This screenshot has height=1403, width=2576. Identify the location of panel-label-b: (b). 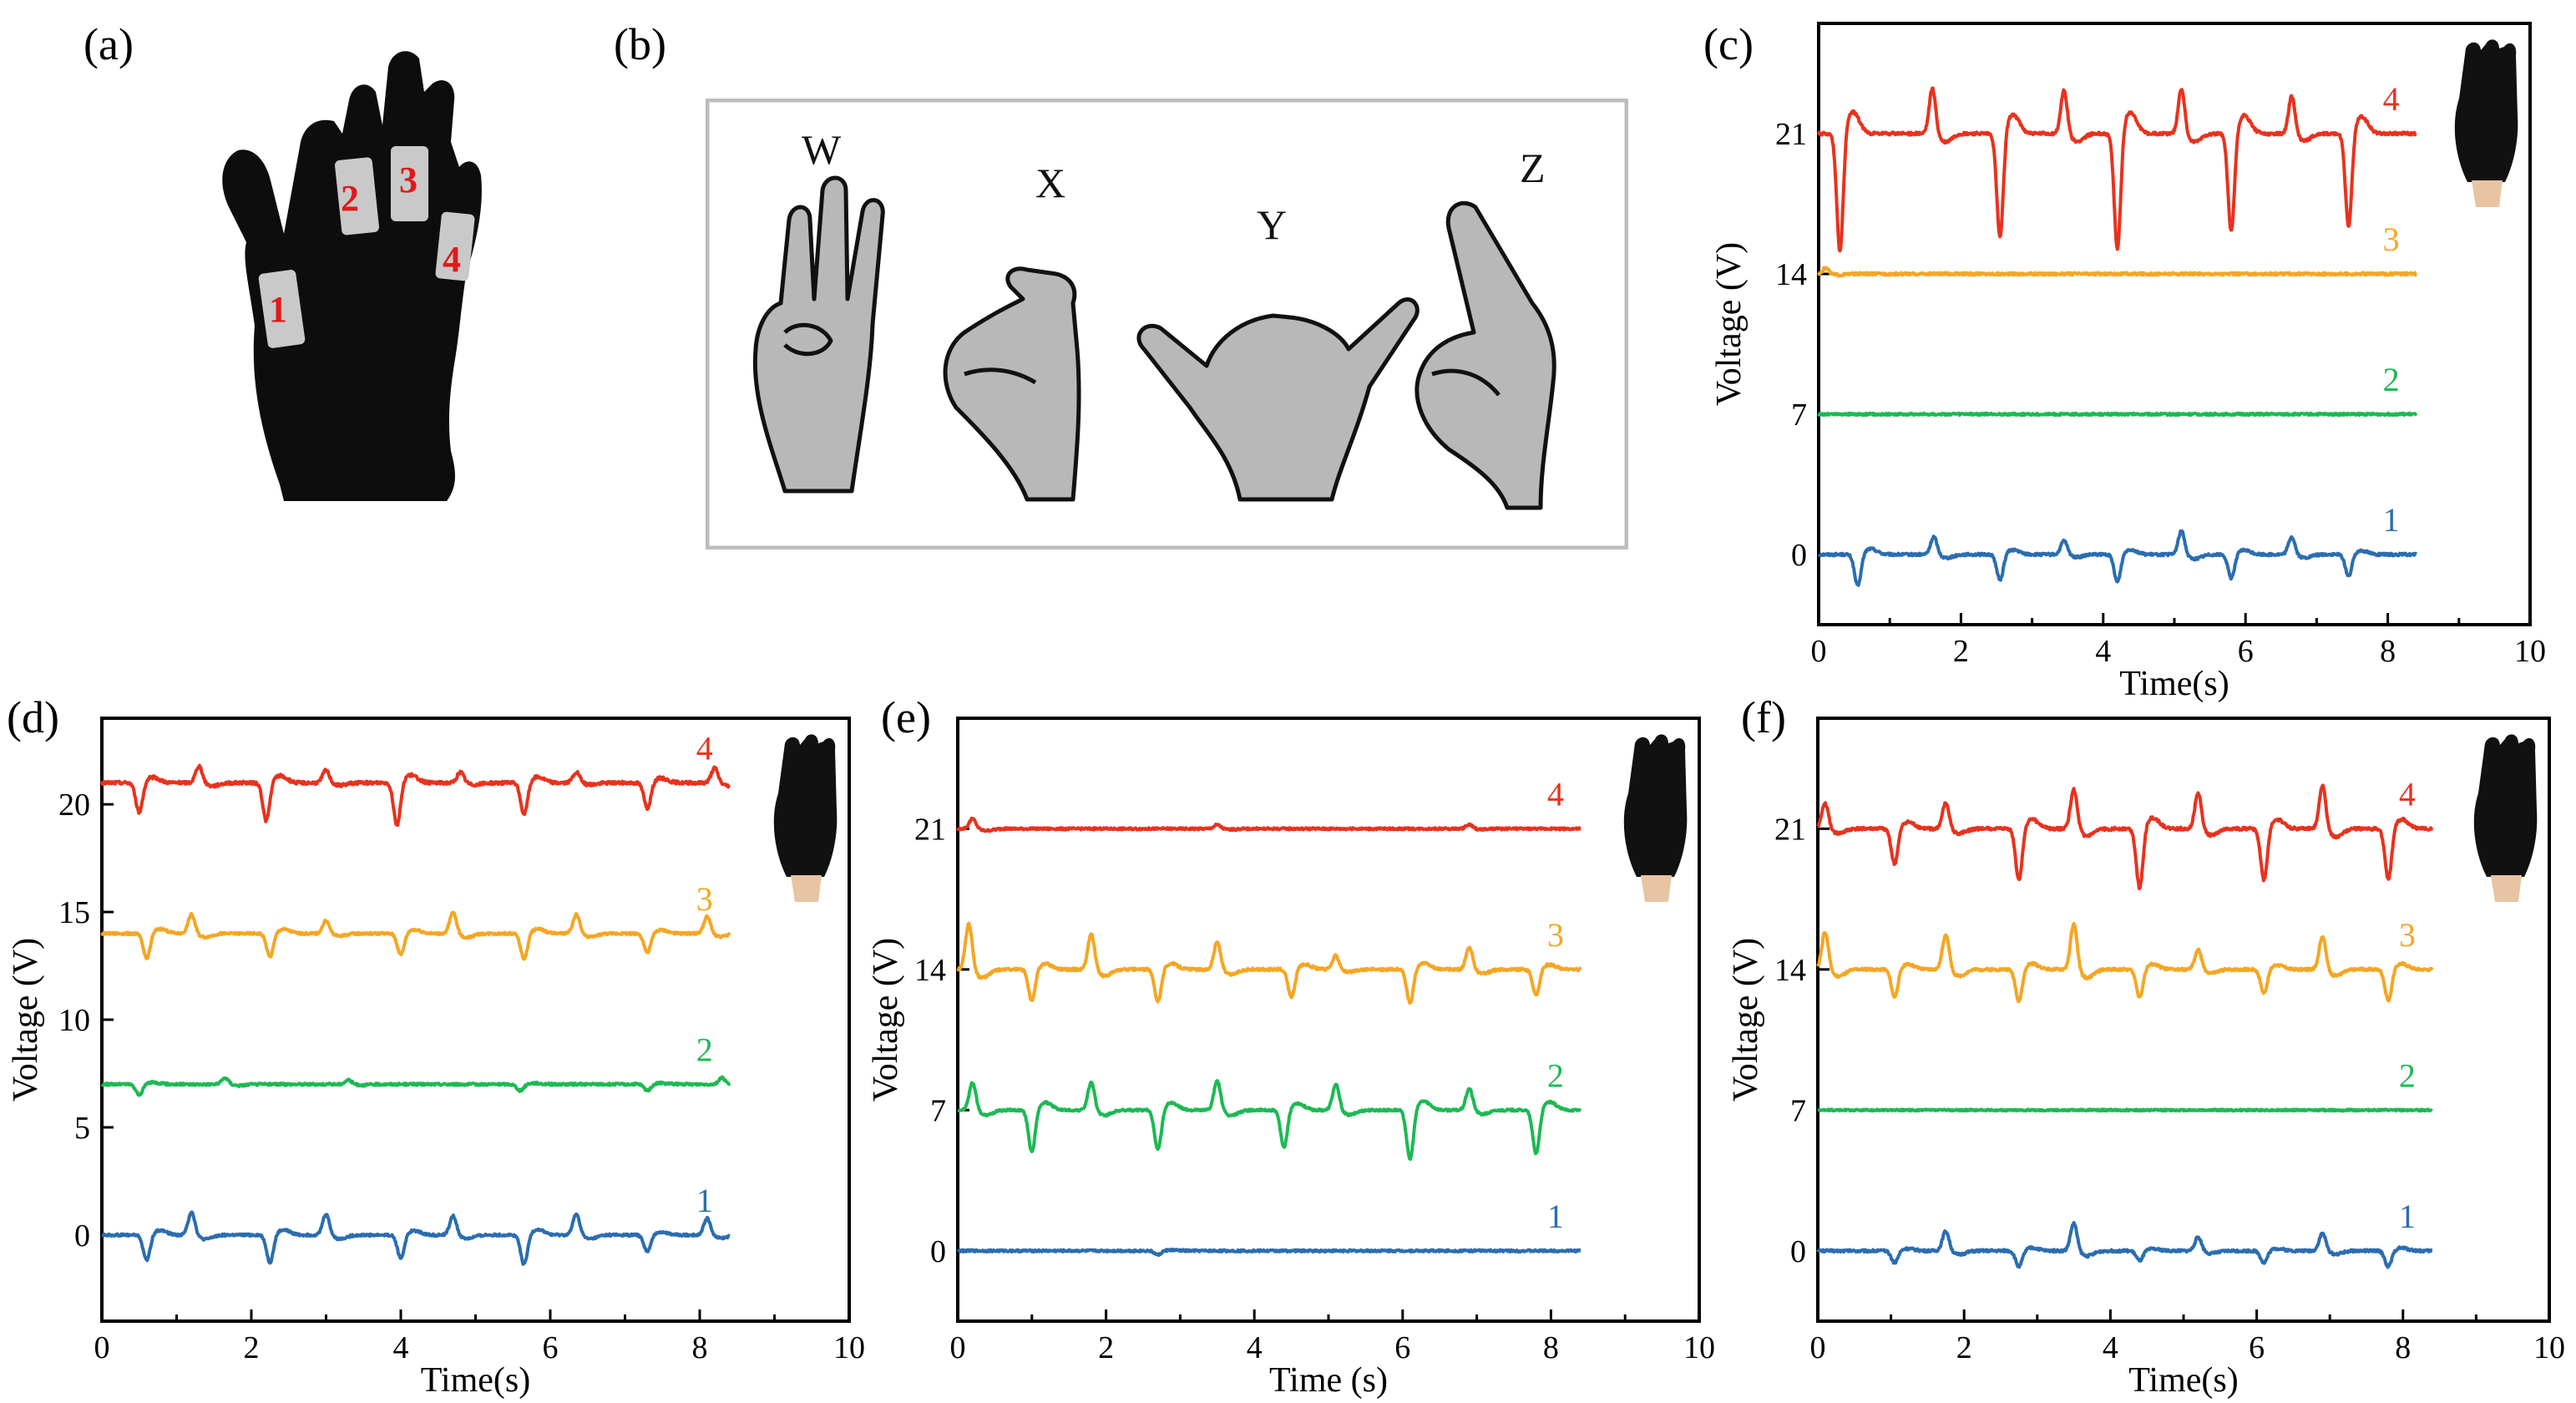
(640, 44).